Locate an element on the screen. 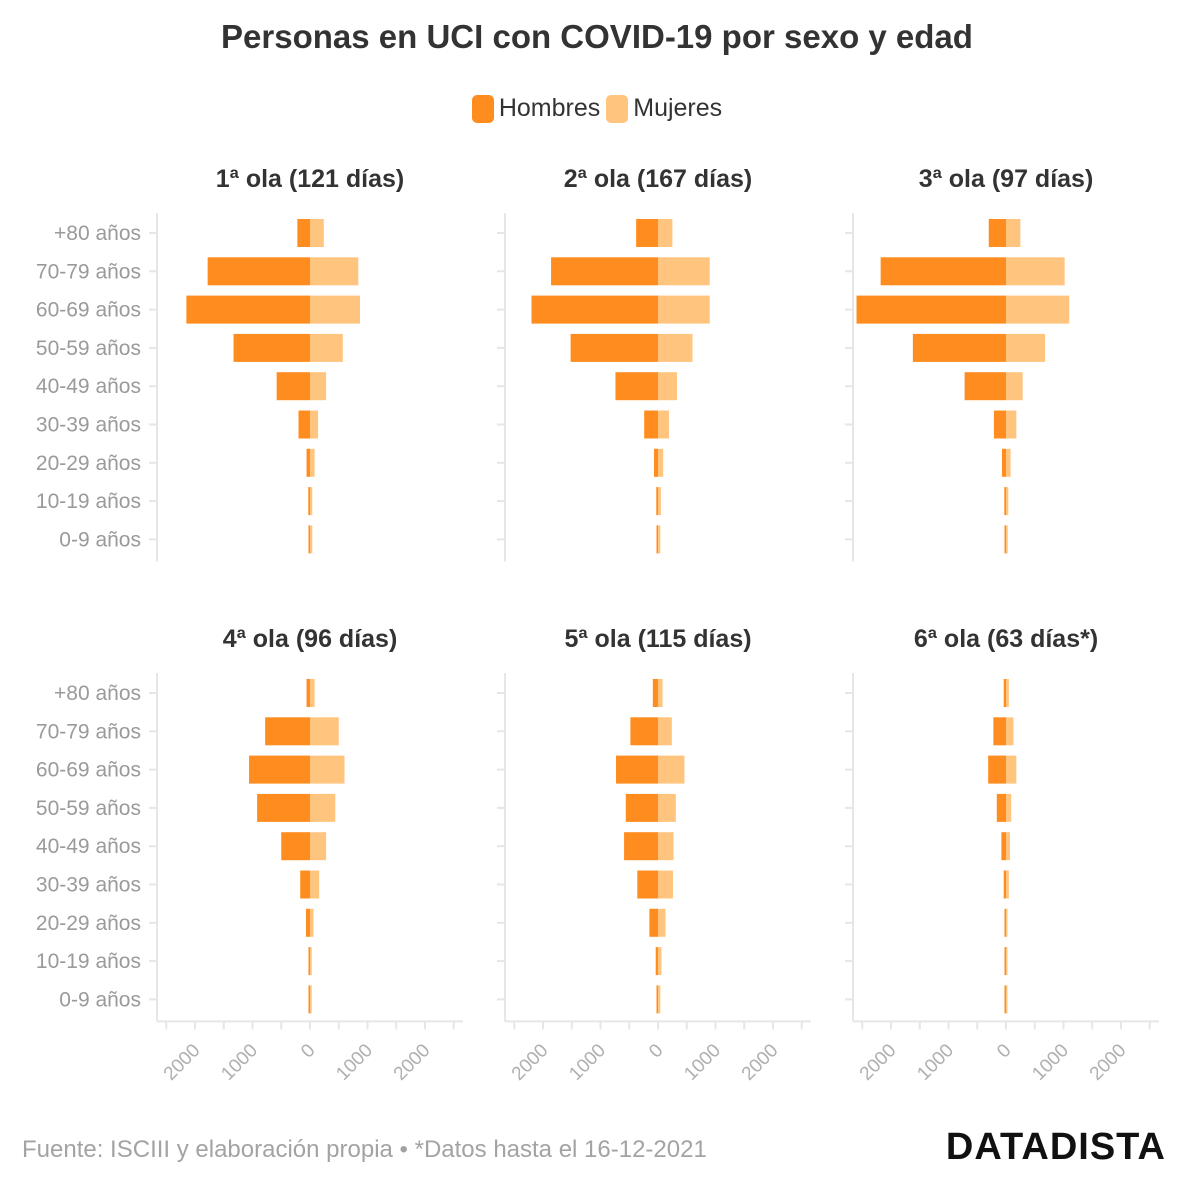 The image size is (1194, 1194). panel-title: 6ª ola (63 días*) is located at coordinates (1006, 639).